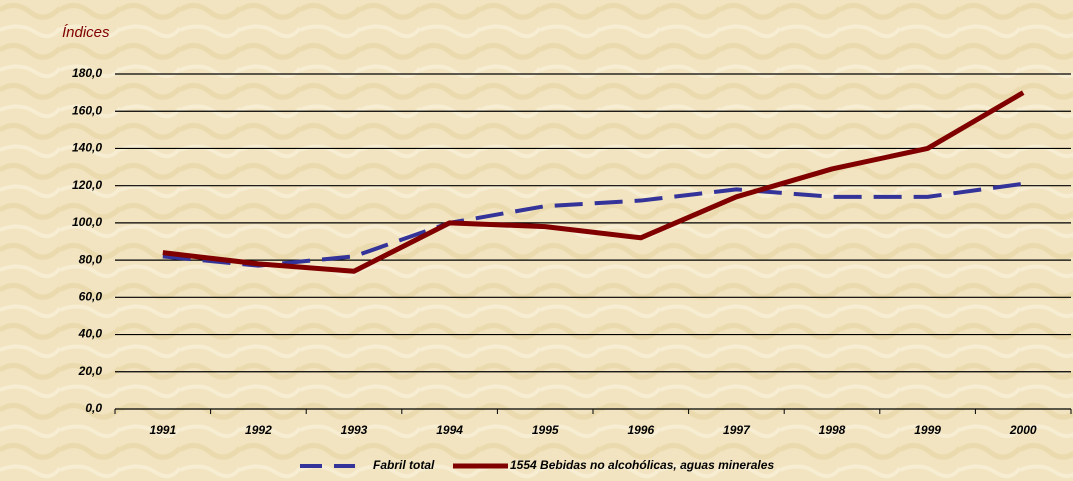 This screenshot has width=1073, height=481. I want to click on x-tick-label: 1993, so click(354, 430).